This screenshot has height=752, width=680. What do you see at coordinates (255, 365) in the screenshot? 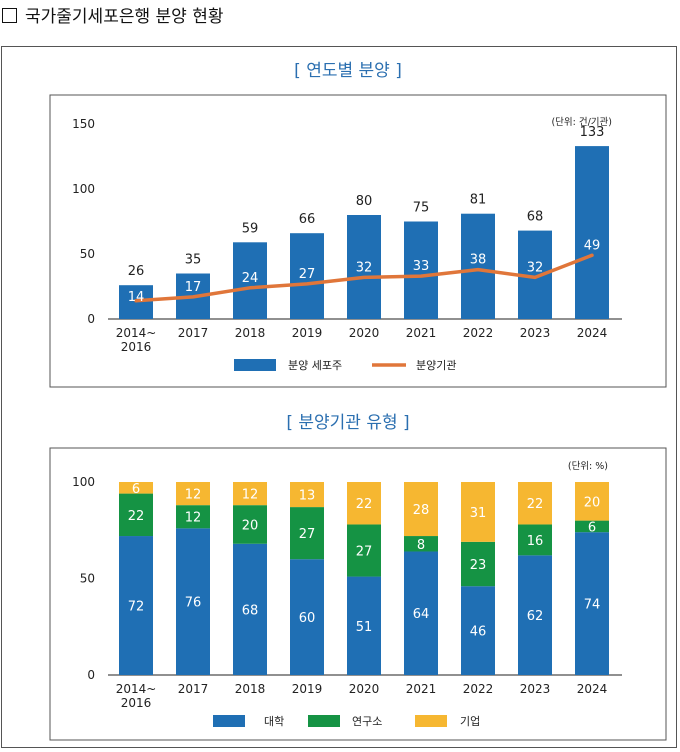
I see `chart1-legend-swatch-bar` at bounding box center [255, 365].